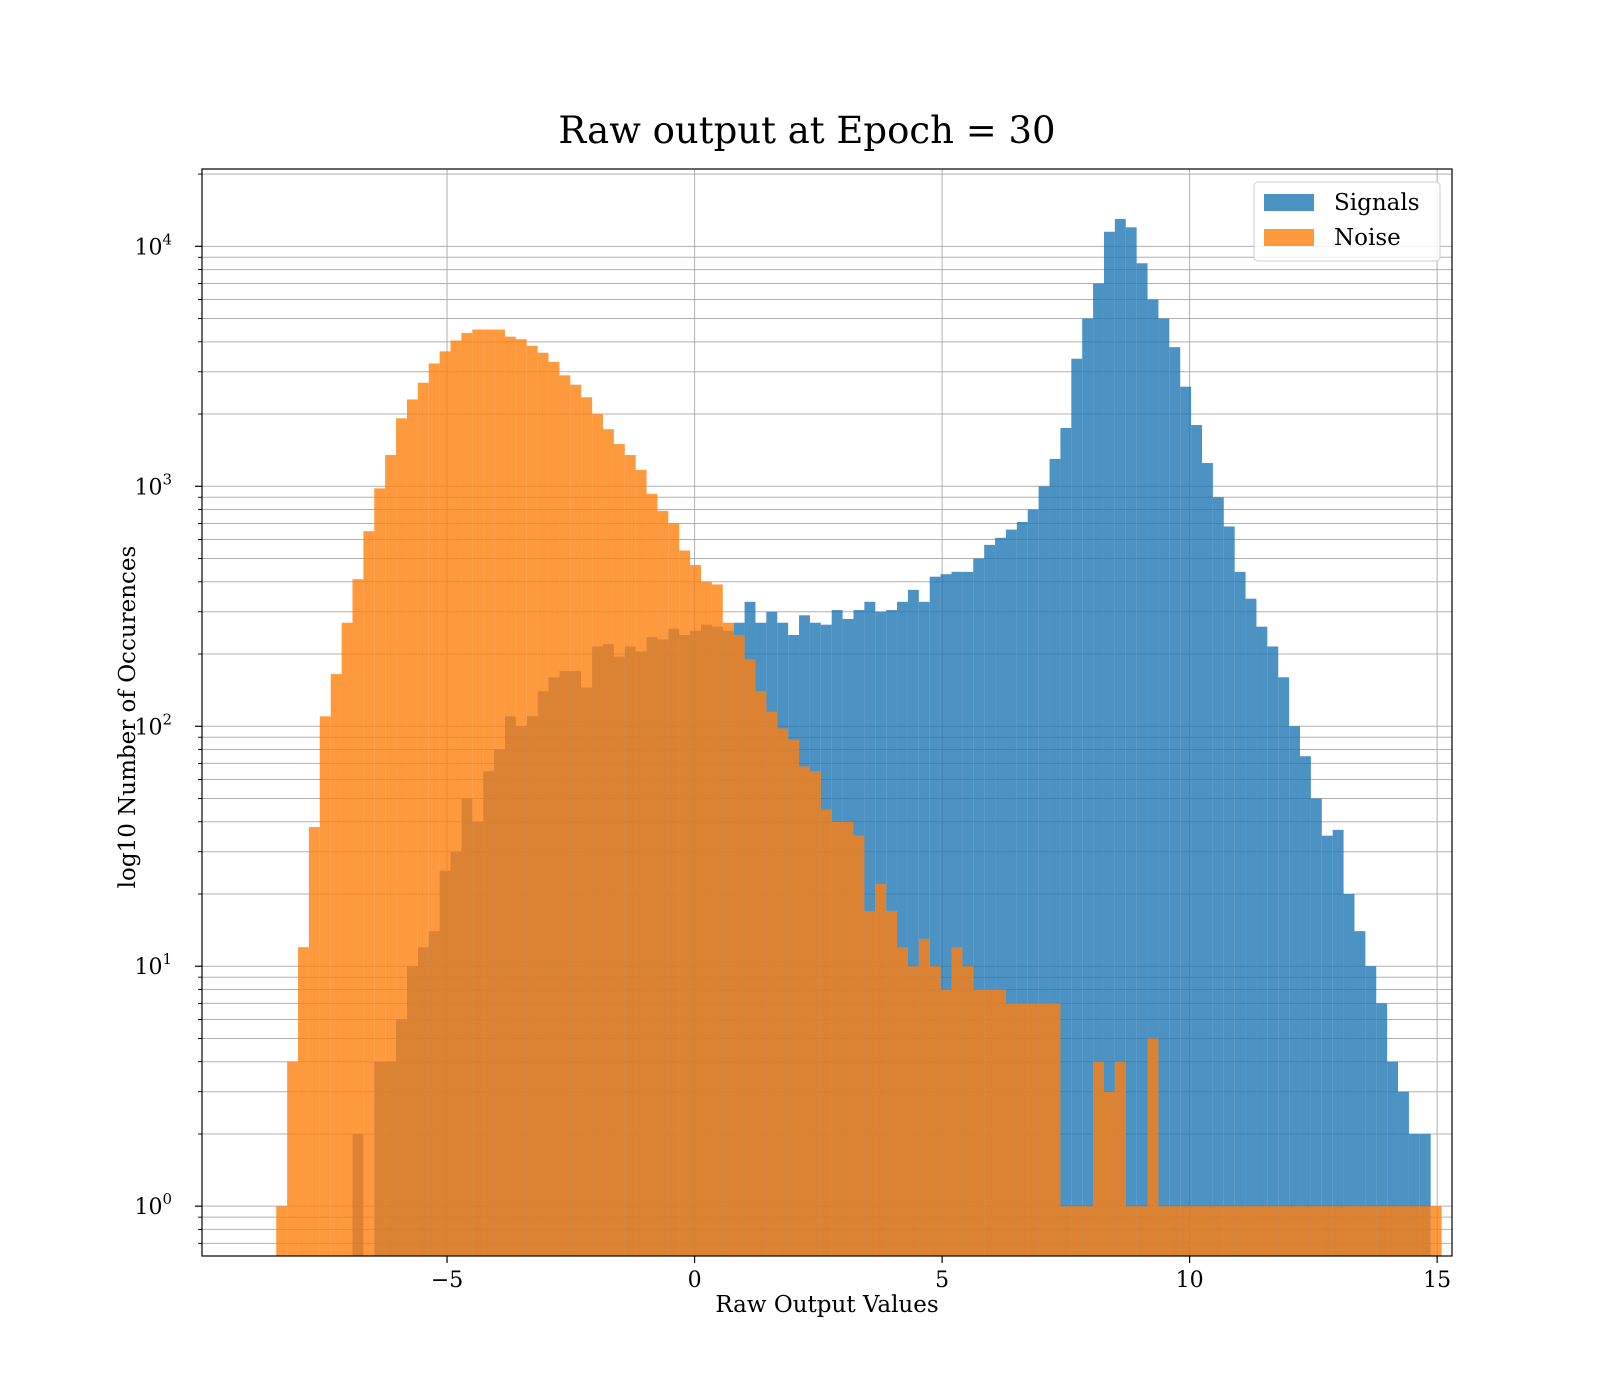 The height and width of the screenshot is (1400, 1600). What do you see at coordinates (806, 130) in the screenshot?
I see `chart-title: Raw output at Epoch = 30` at bounding box center [806, 130].